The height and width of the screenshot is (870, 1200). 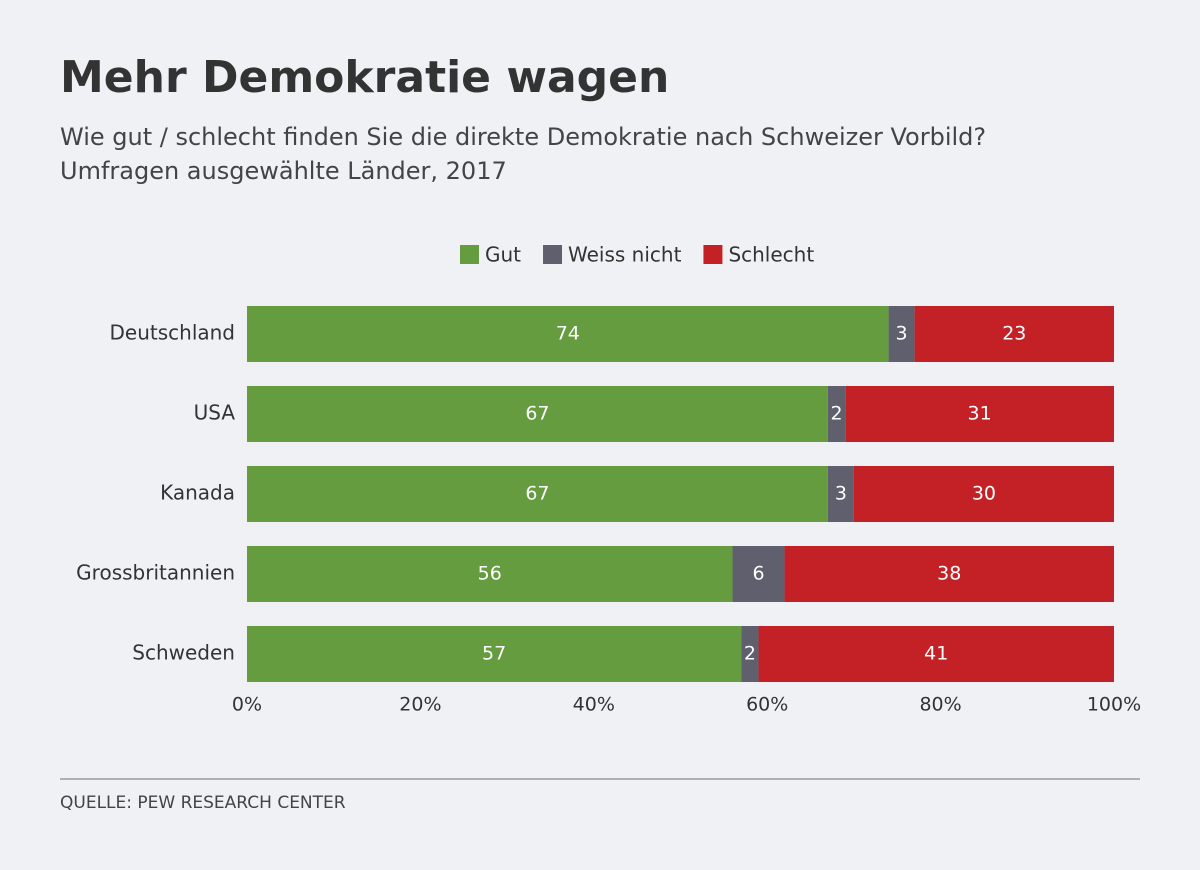 I want to click on y-tick-label: USA, so click(x=215, y=413).